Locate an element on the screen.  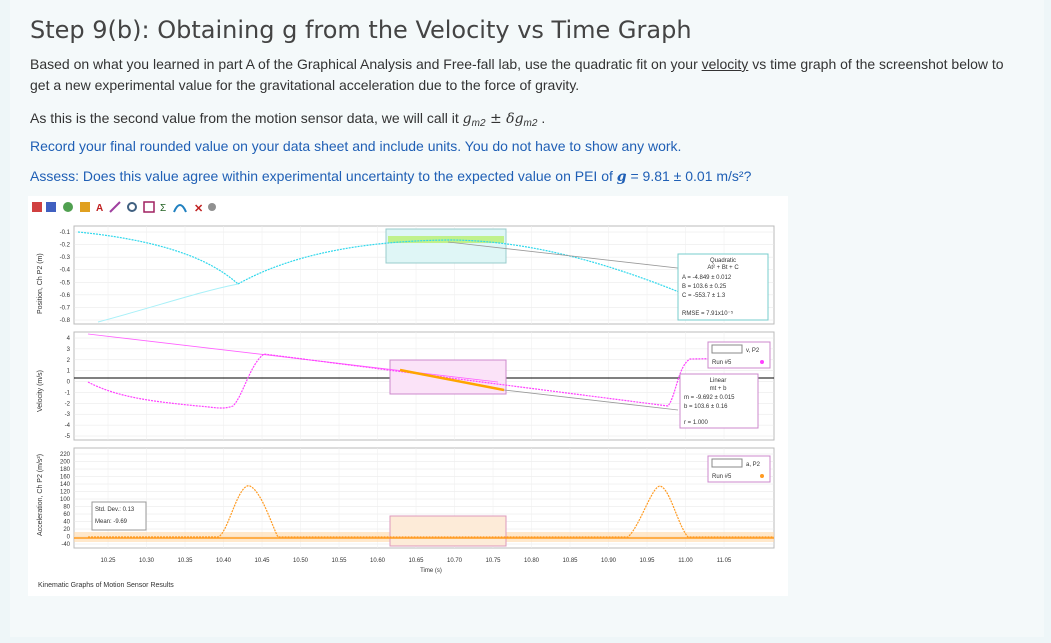
x-tick-label: 10.65 is located at coordinates (416, 561).